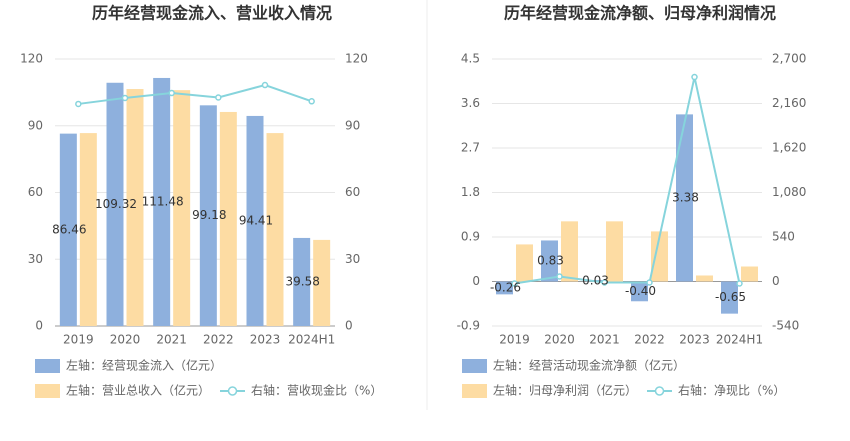  I want to click on y2-tick-label: 2,160, so click(789, 103).